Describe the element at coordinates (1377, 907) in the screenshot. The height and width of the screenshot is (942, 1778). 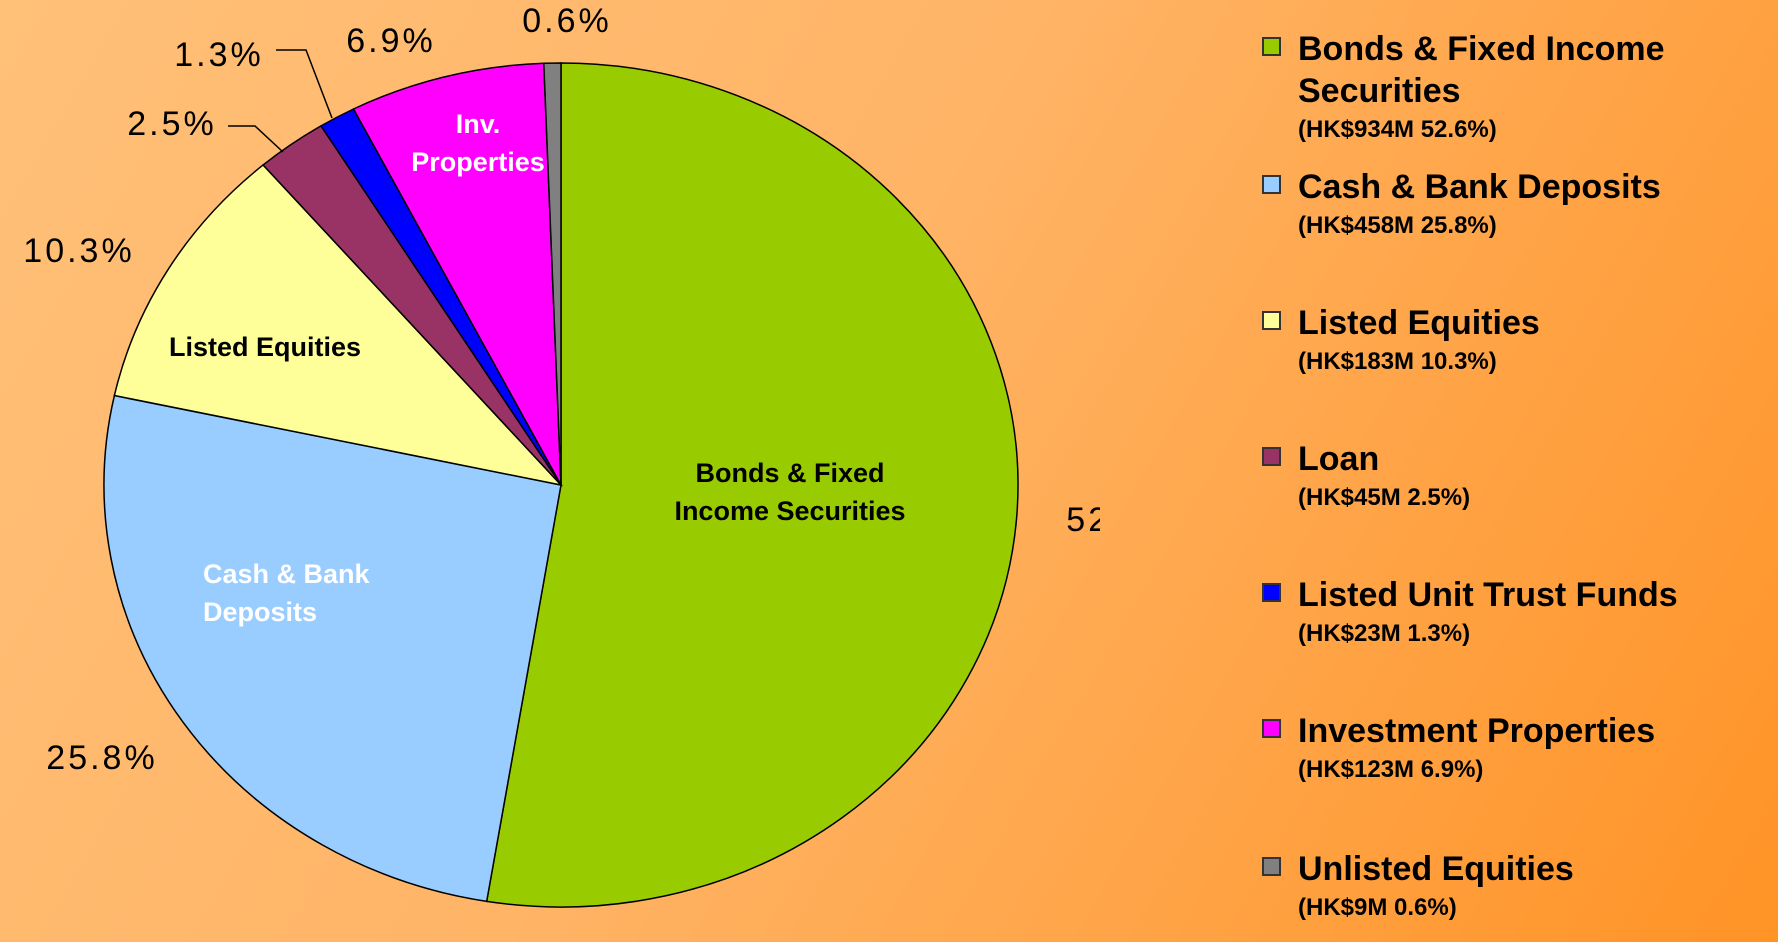
I see `legend-detail: (HK$9M 0.6%)` at that location.